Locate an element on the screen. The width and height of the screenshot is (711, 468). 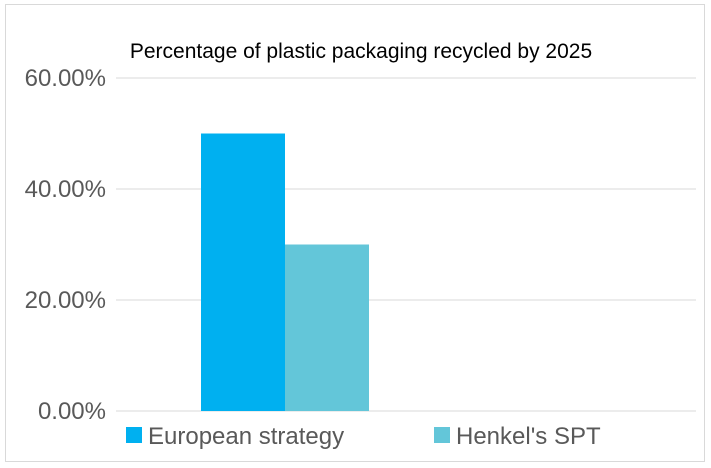
y-tick-label: 20.00% is located at coordinates (65, 300).